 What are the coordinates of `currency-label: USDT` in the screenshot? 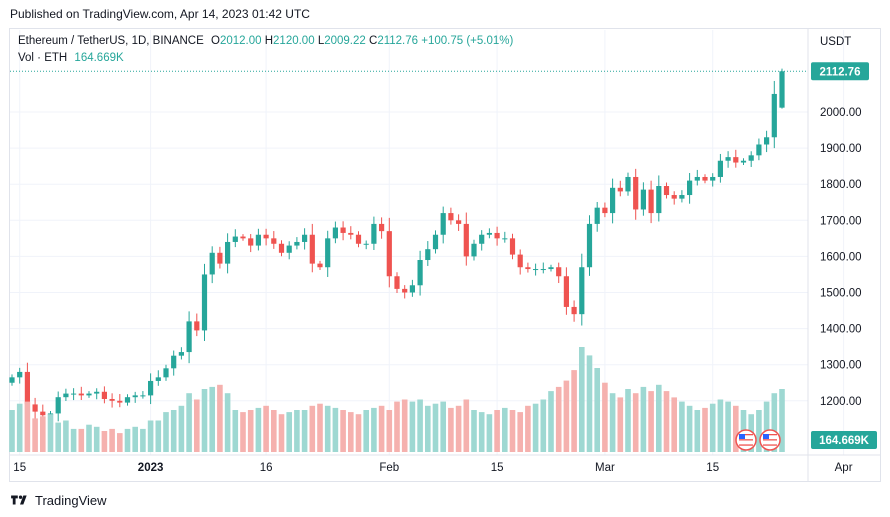 It's located at (835, 42).